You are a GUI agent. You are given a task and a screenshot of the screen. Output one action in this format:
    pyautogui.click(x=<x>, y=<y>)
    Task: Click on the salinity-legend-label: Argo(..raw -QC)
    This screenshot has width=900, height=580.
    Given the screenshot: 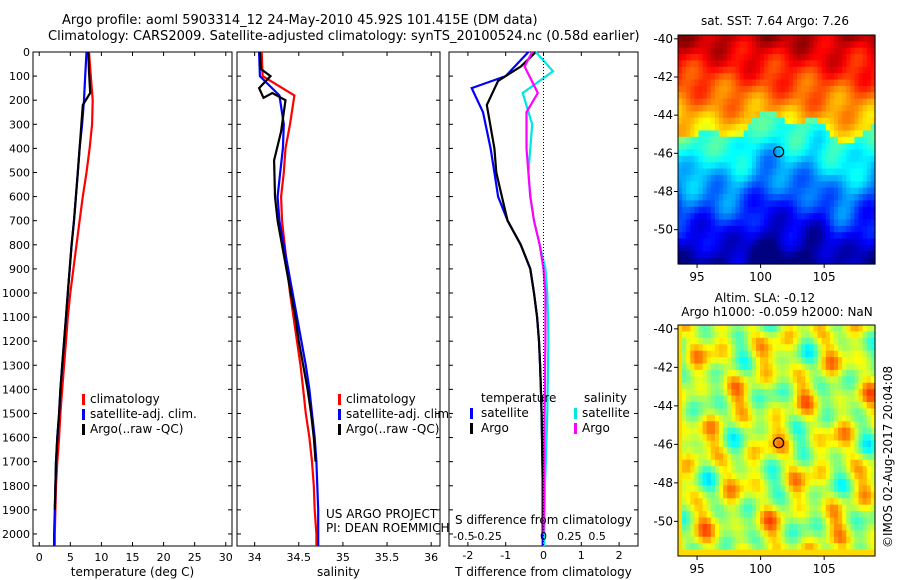 What is the action you would take?
    pyautogui.click(x=392, y=429)
    